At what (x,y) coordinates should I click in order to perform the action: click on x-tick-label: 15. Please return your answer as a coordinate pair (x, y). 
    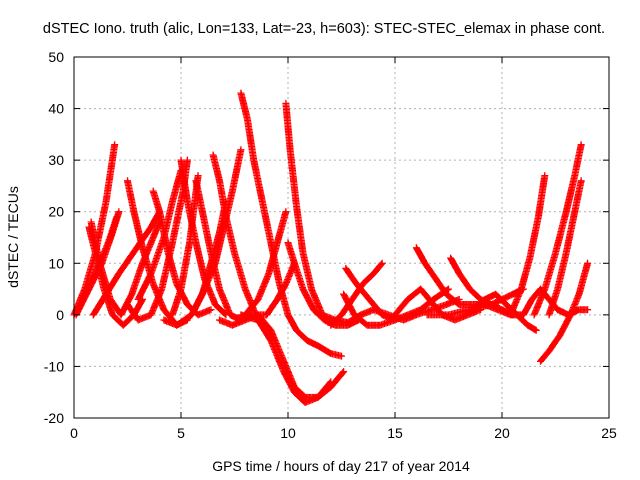
    Looking at the image, I should click on (395, 433).